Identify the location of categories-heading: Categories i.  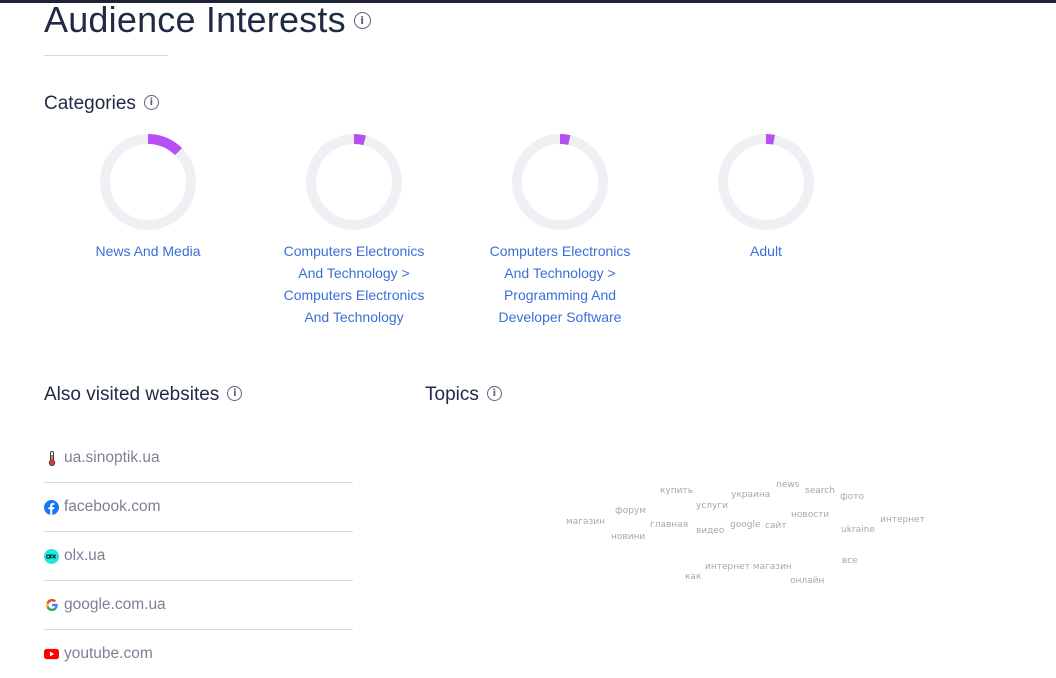
(101, 104).